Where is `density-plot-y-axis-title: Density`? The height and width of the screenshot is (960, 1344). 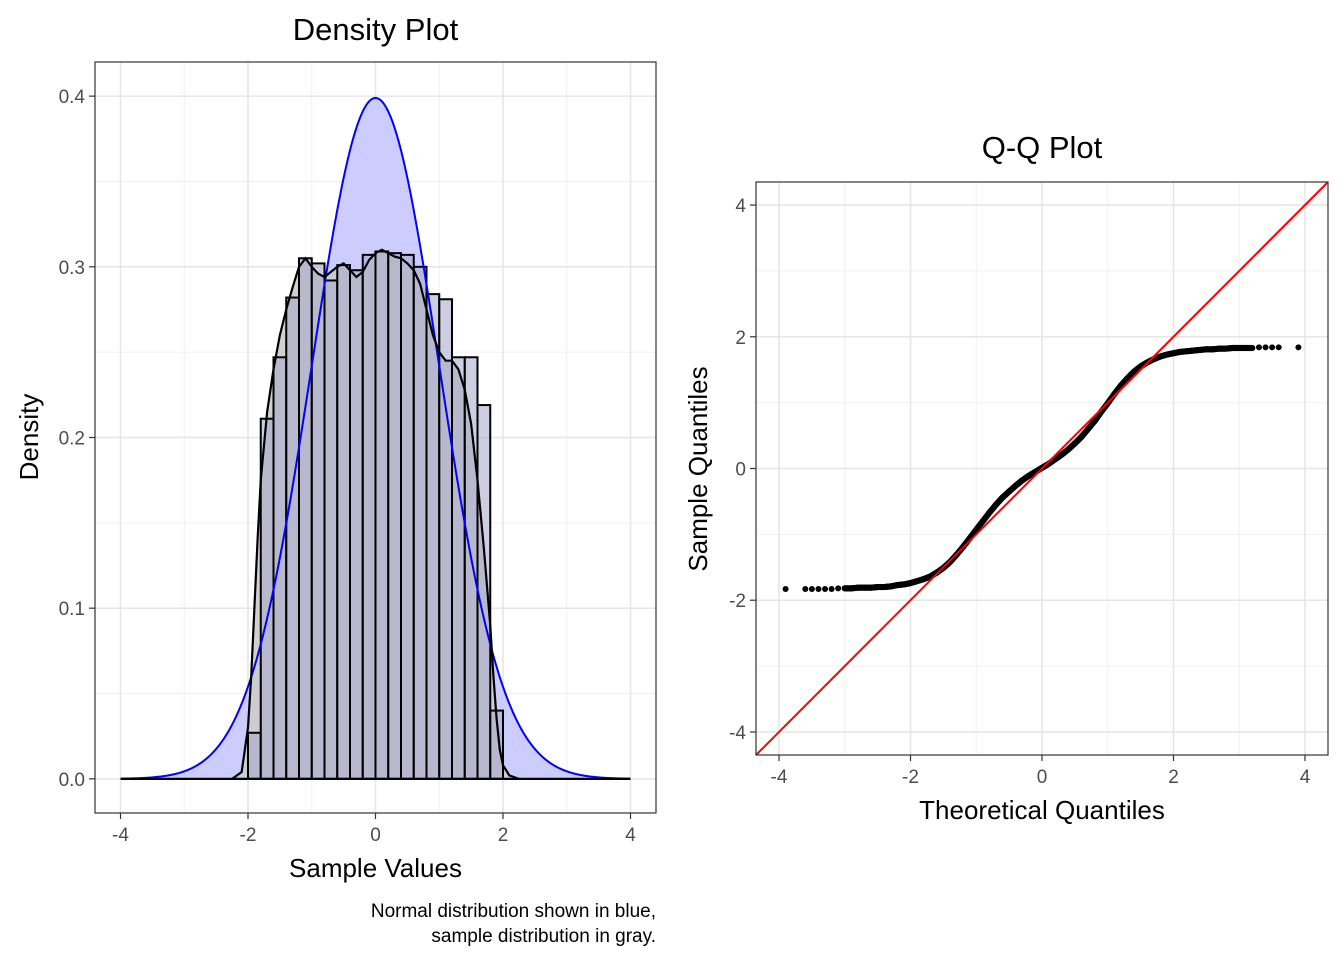 density-plot-y-axis-title: Density is located at coordinates (29, 437).